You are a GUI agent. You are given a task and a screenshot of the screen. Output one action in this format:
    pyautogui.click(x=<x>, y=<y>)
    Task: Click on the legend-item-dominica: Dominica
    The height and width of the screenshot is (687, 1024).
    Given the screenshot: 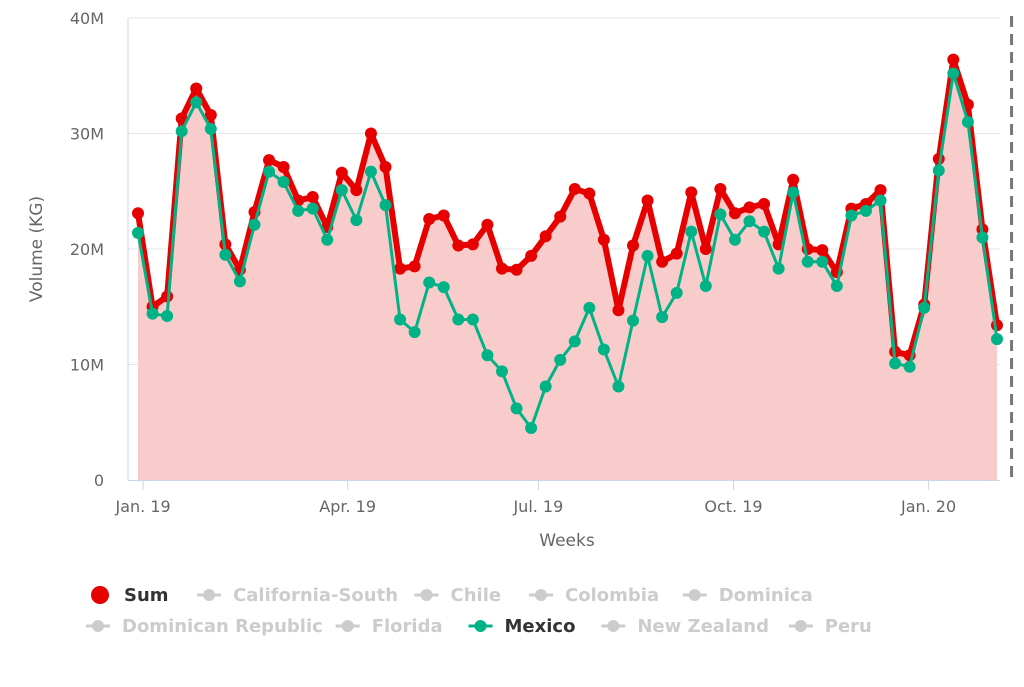 What is the action you would take?
    pyautogui.click(x=747, y=595)
    